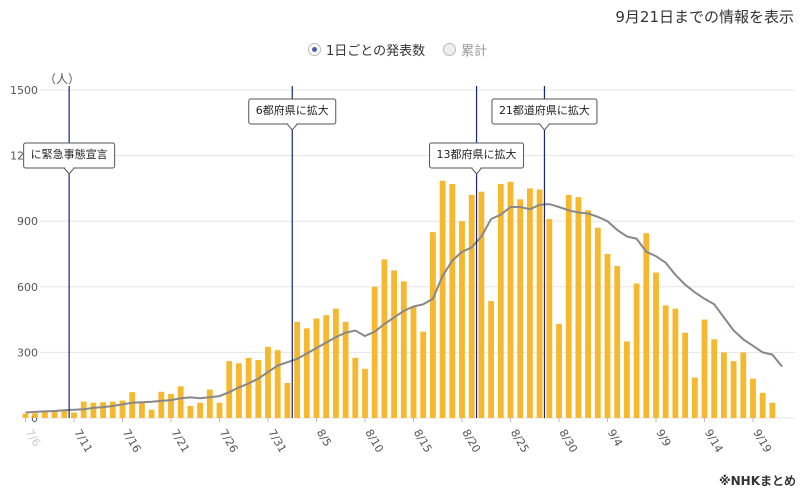  Describe the element at coordinates (474, 51) in the screenshot. I see `cumulative-radio-label: 累計` at that location.